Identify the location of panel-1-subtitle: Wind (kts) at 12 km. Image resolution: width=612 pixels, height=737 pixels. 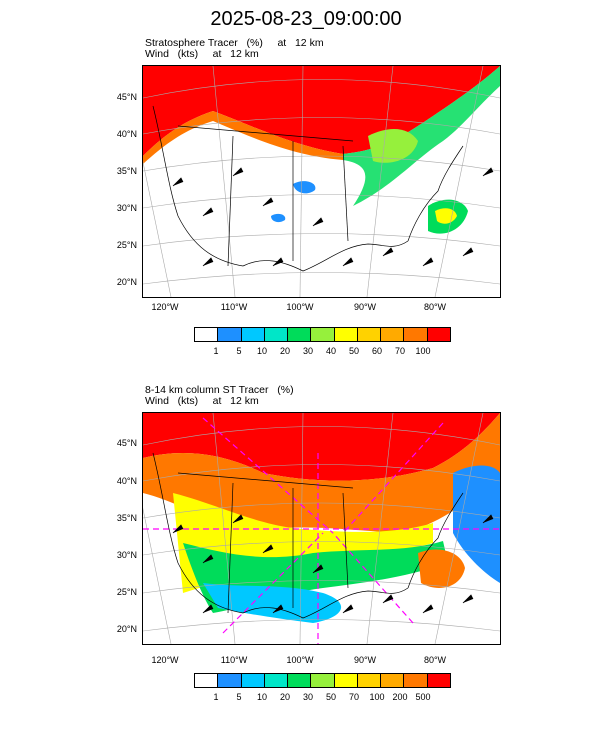
(202, 54).